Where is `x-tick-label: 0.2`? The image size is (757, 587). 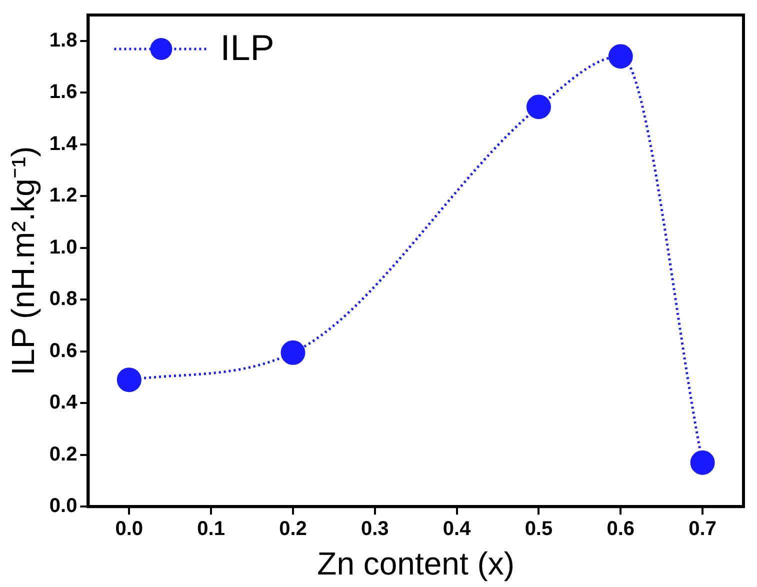 x-tick-label: 0.2 is located at coordinates (293, 529).